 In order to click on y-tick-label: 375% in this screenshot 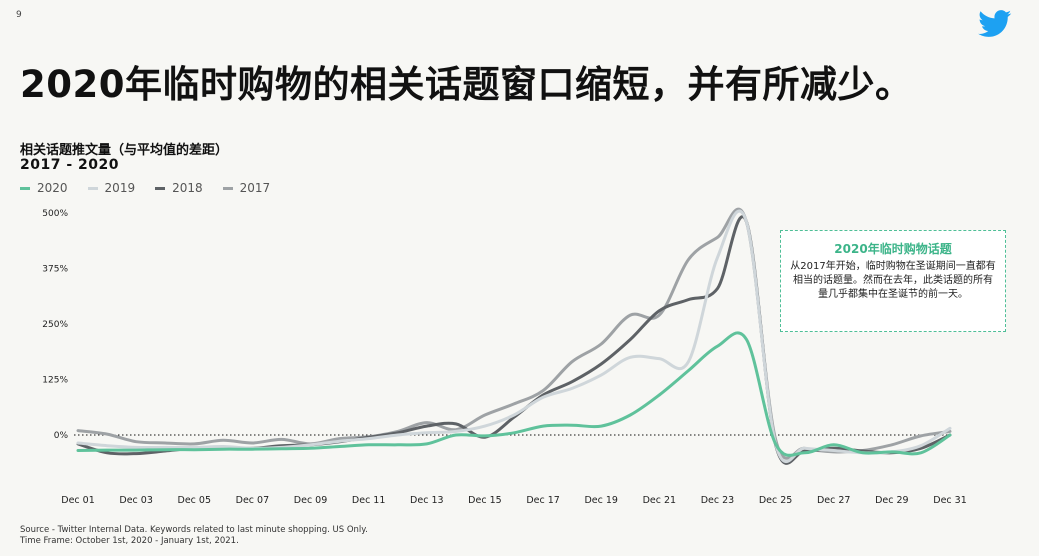, I will do `click(55, 270)`.